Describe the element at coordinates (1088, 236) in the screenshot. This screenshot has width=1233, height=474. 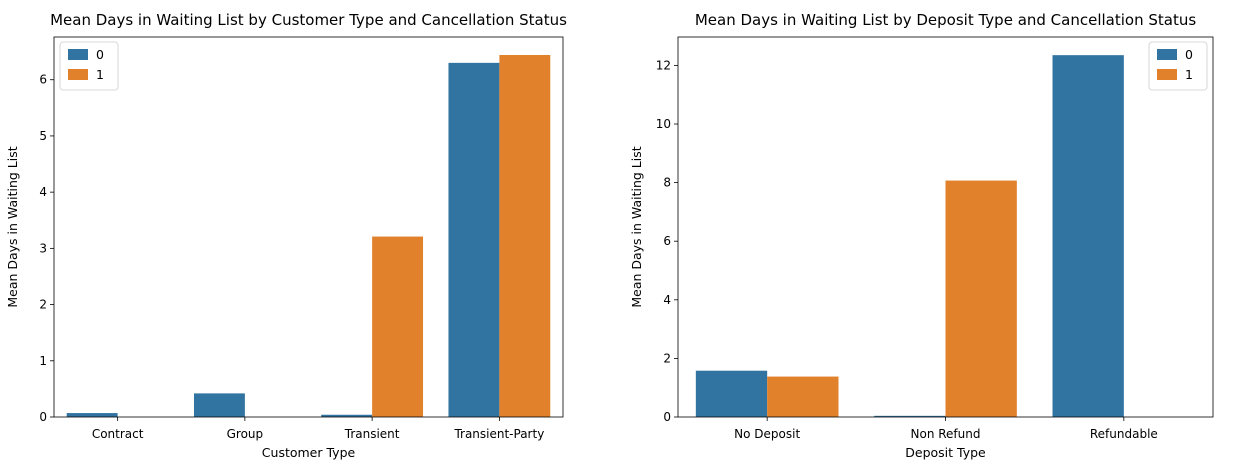
I see `bar-1-s0-c2` at that location.